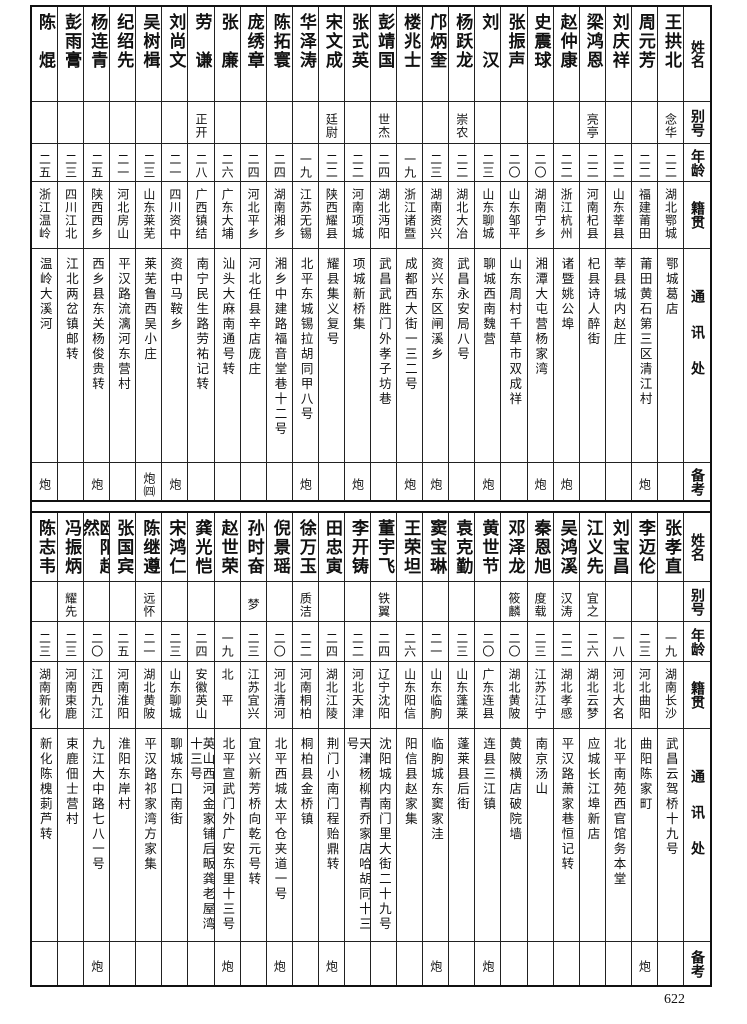 The image size is (747, 1024). Describe the element at coordinates (201, 215) in the screenshot. I see `cell-origin: 广西镇结` at that location.